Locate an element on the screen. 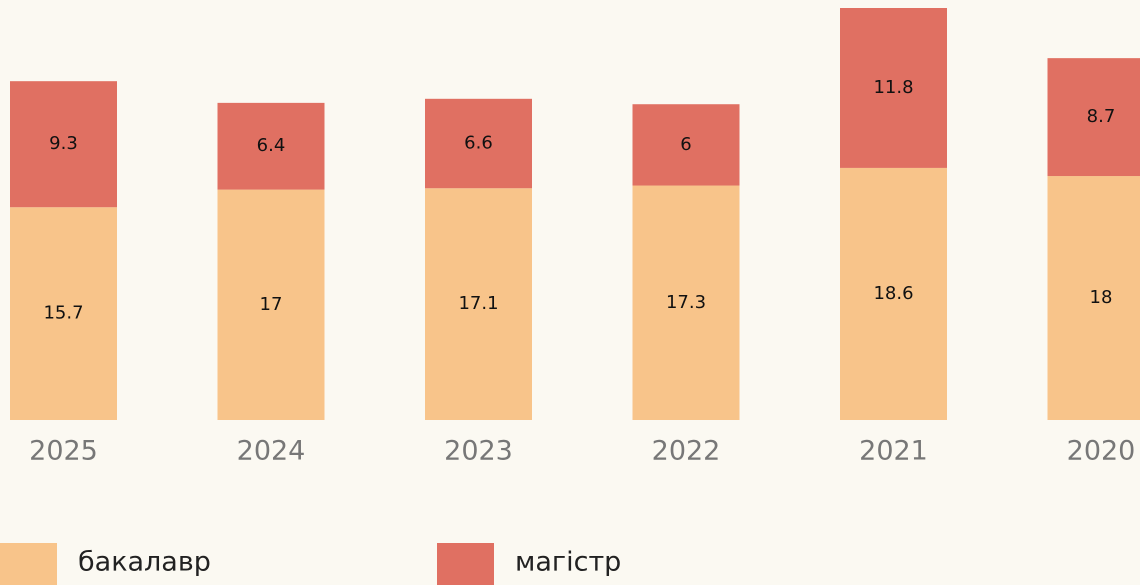  data-label: 6.4 is located at coordinates (271, 145).